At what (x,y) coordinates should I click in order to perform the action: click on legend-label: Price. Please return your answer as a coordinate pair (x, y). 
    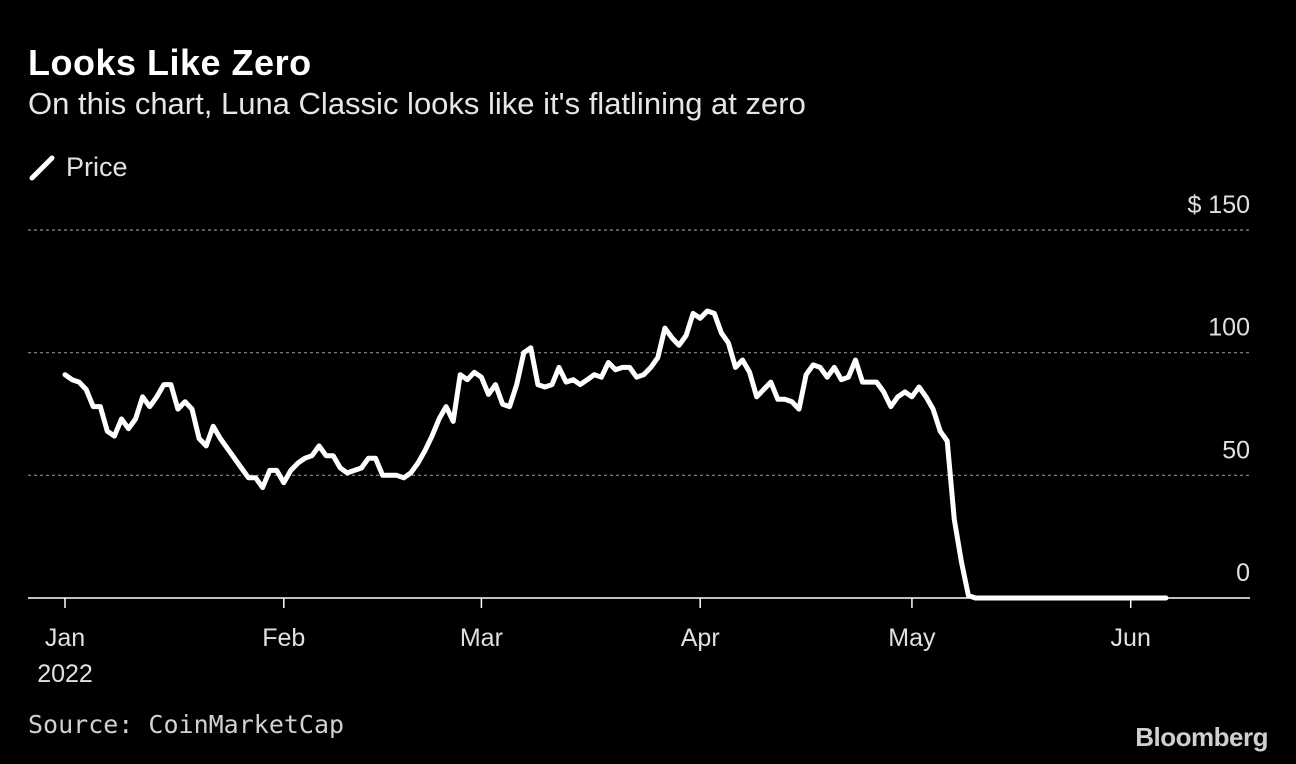
    Looking at the image, I should click on (97, 167).